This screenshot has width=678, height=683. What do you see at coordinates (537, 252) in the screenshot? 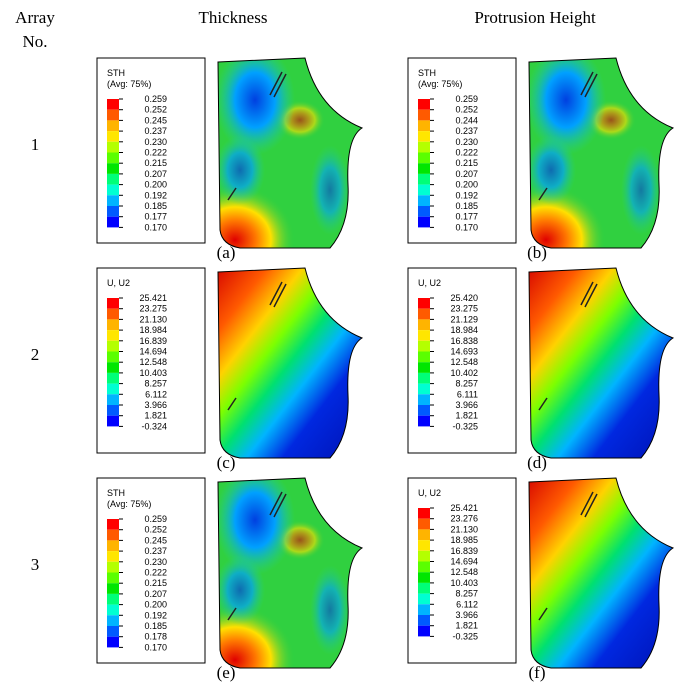
I see `caption: (b)` at bounding box center [537, 252].